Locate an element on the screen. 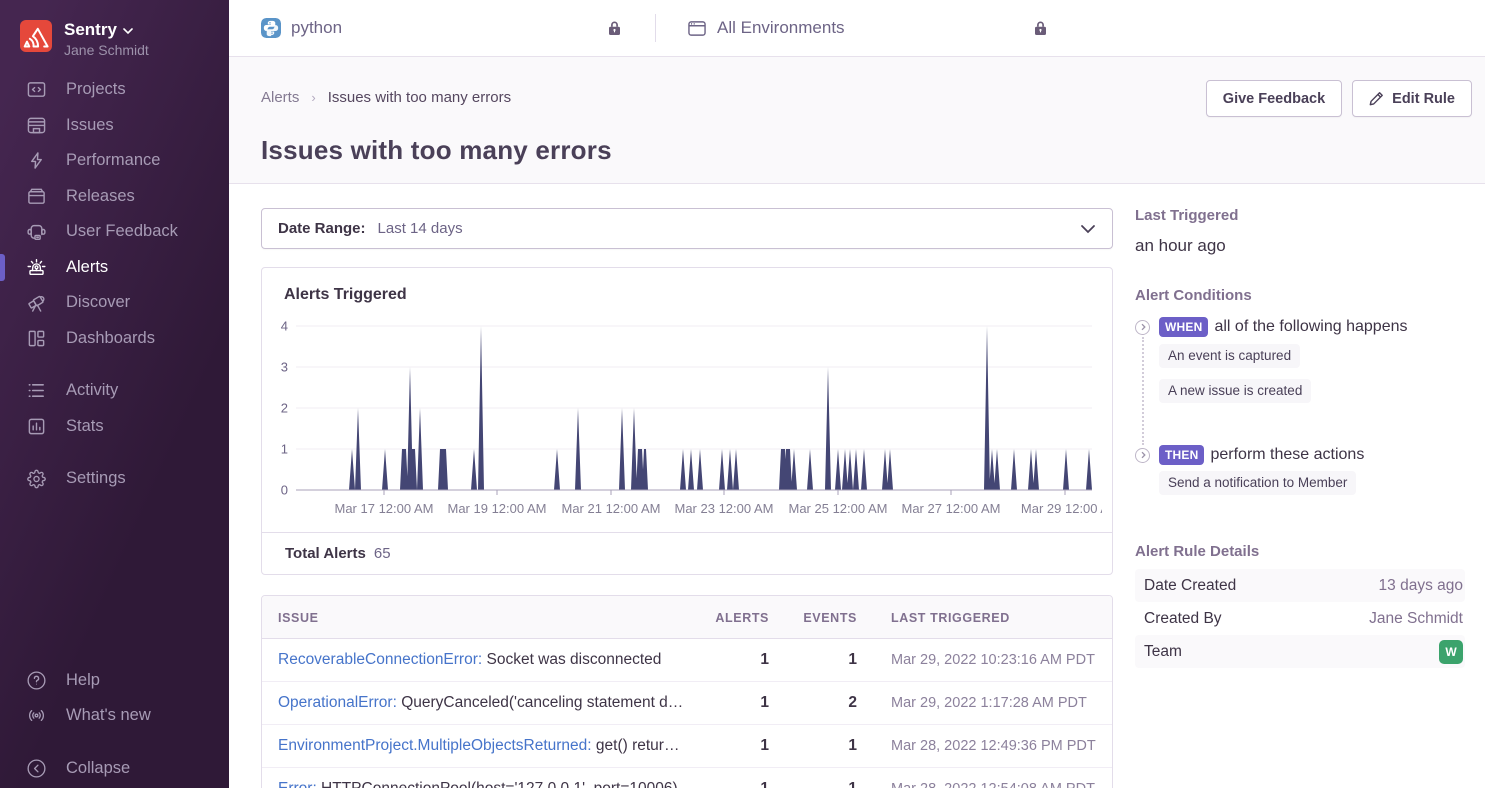 The height and width of the screenshot is (788, 1485). svg-text: 3 is located at coordinates (284, 367).